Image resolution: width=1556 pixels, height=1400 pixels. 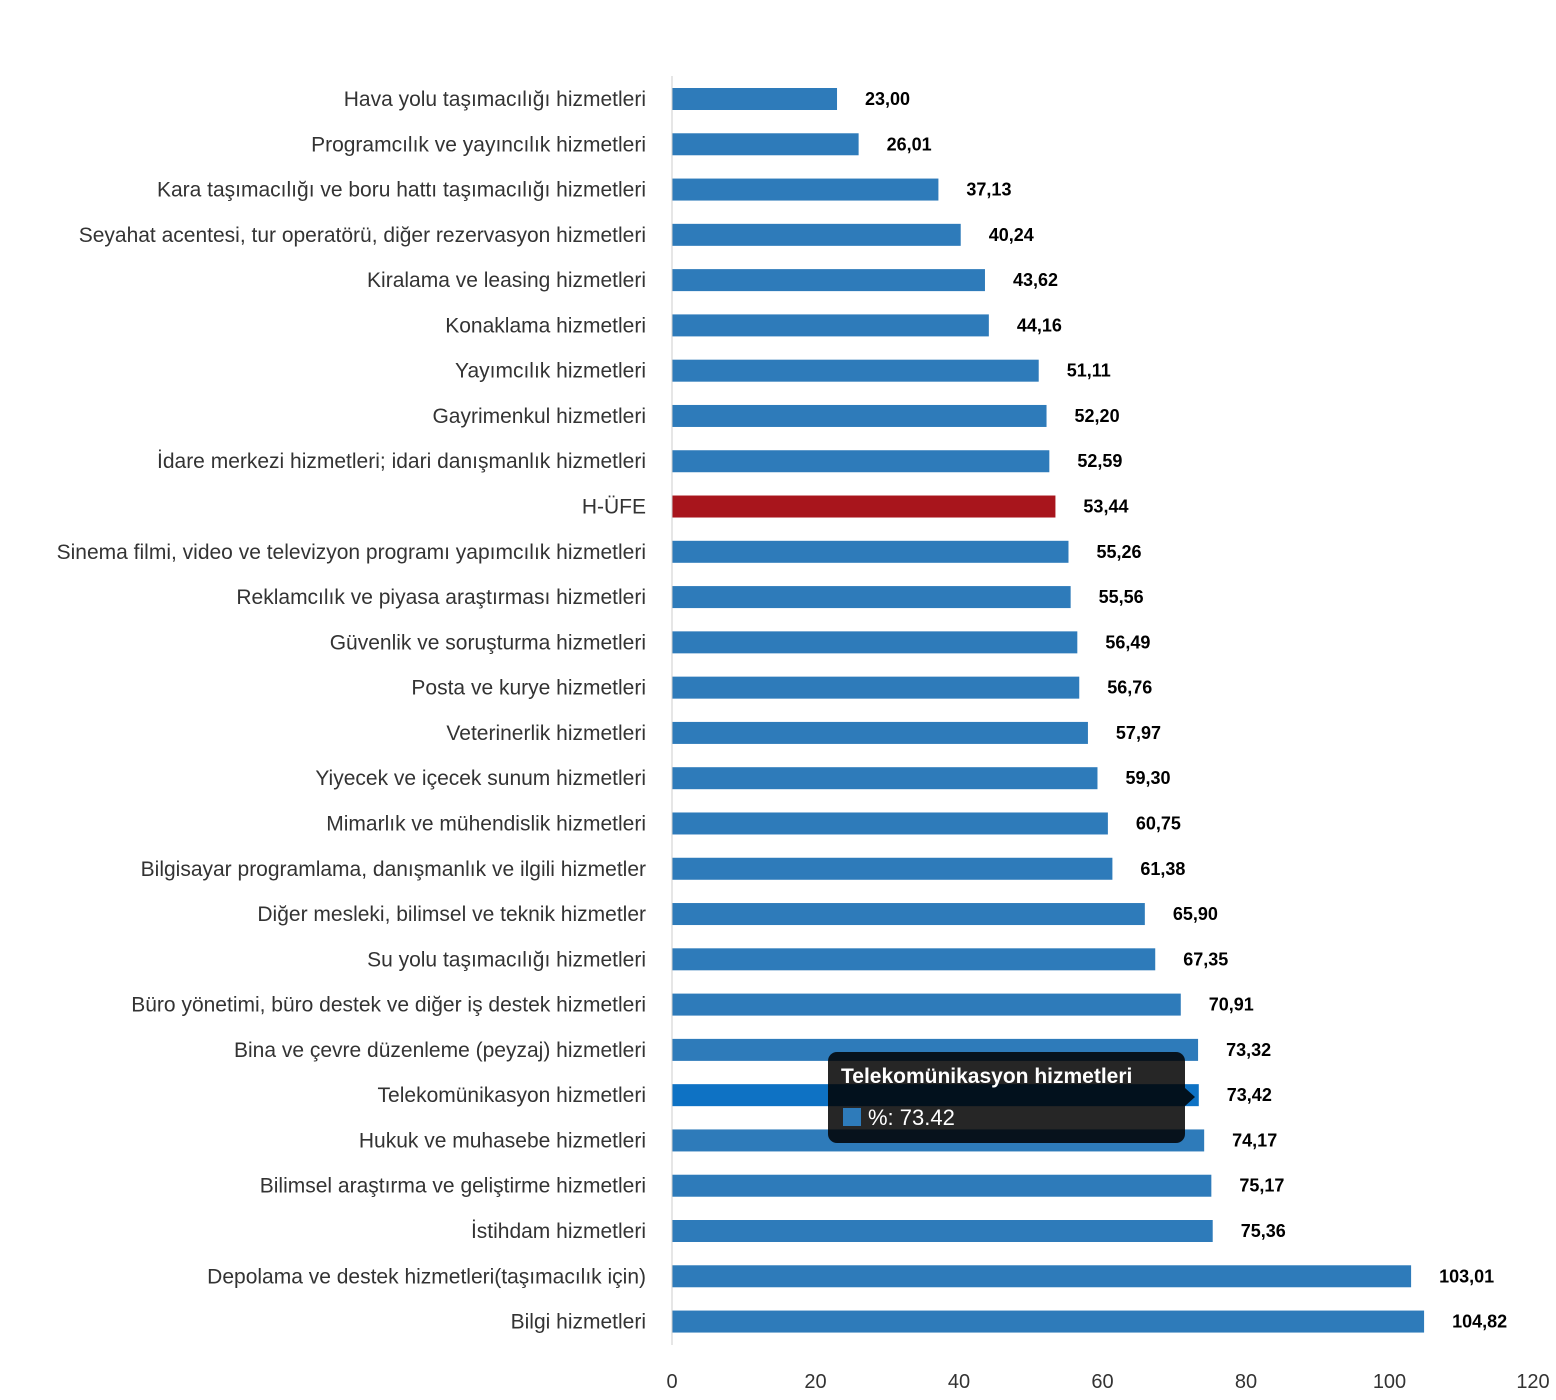 I want to click on data-label: 73,32, so click(x=1248, y=1050).